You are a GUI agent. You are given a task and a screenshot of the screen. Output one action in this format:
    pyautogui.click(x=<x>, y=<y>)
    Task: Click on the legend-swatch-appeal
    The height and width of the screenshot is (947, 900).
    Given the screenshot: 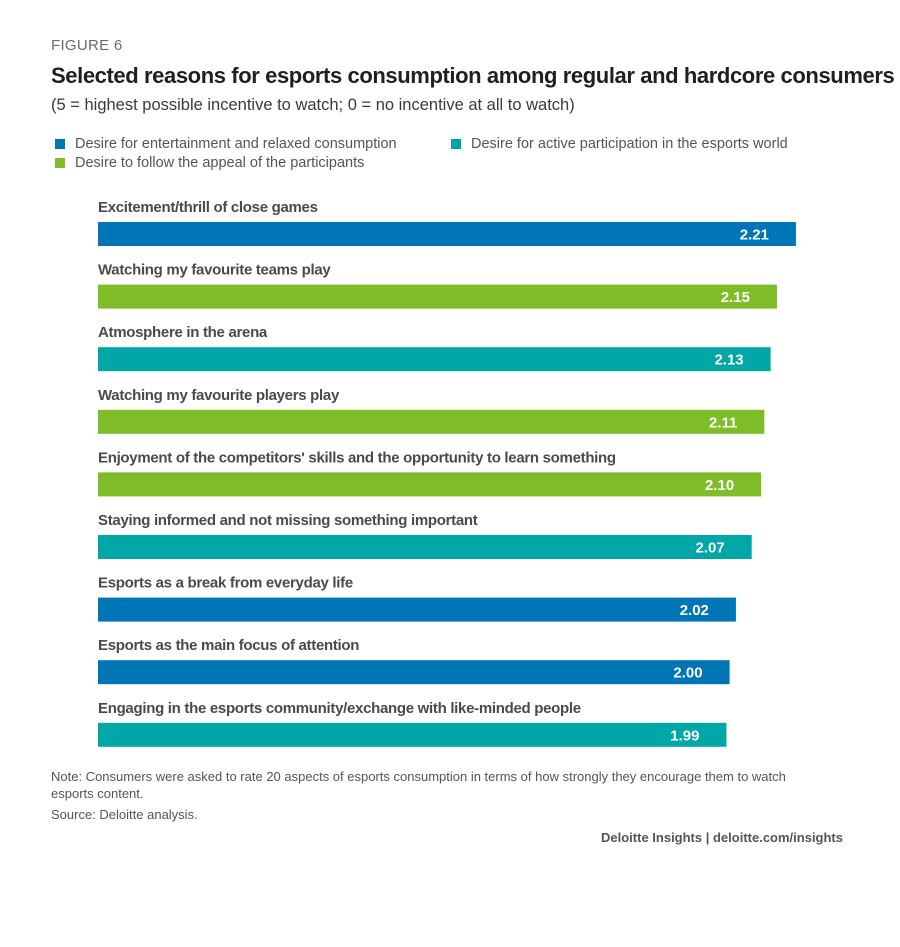 What is the action you would take?
    pyautogui.click(x=60, y=163)
    